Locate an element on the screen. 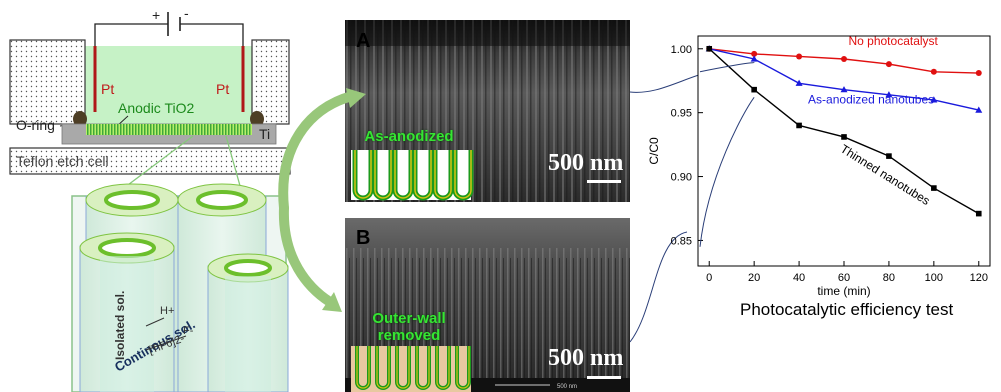 The width and height of the screenshot is (1001, 392). sem-image-b: 500 nm is located at coordinates (487, 305).